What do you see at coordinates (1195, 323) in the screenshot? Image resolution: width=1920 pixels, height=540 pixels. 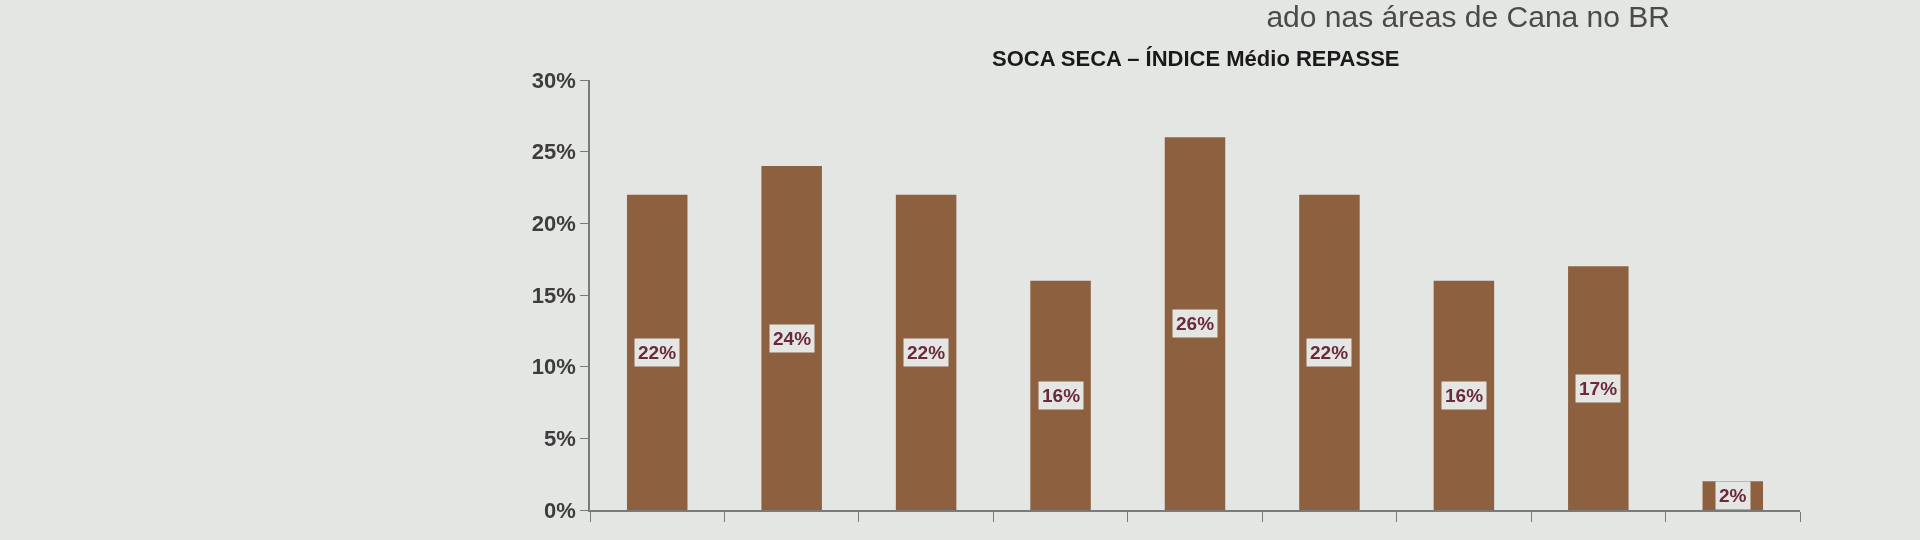 I see `data-label: 26%` at bounding box center [1195, 323].